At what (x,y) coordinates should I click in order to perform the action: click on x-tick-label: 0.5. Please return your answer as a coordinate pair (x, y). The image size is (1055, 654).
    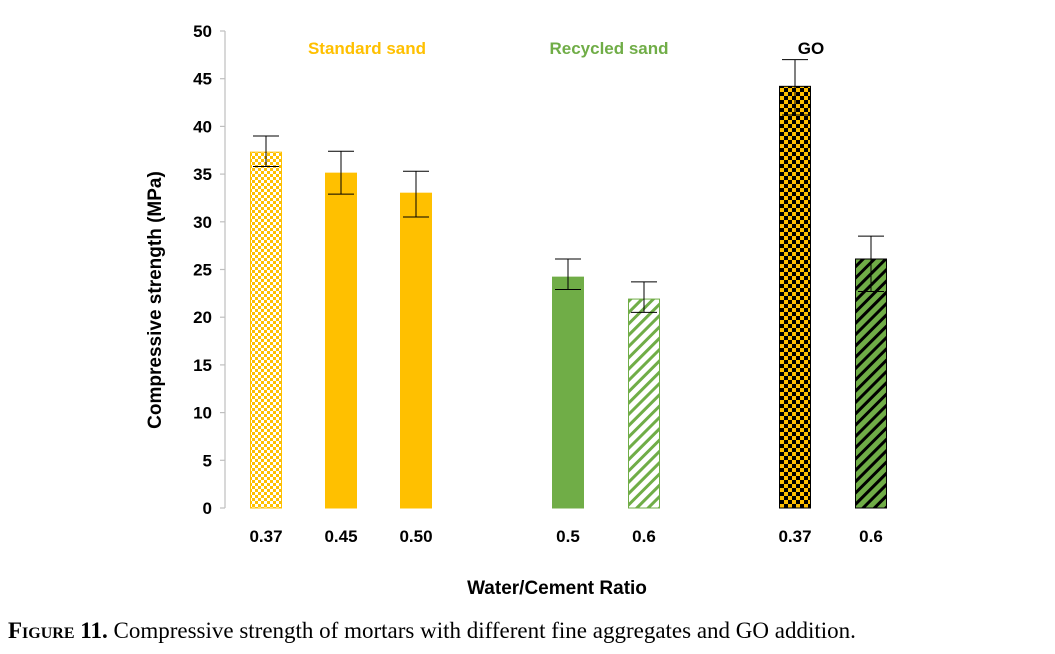
    Looking at the image, I should click on (568, 536).